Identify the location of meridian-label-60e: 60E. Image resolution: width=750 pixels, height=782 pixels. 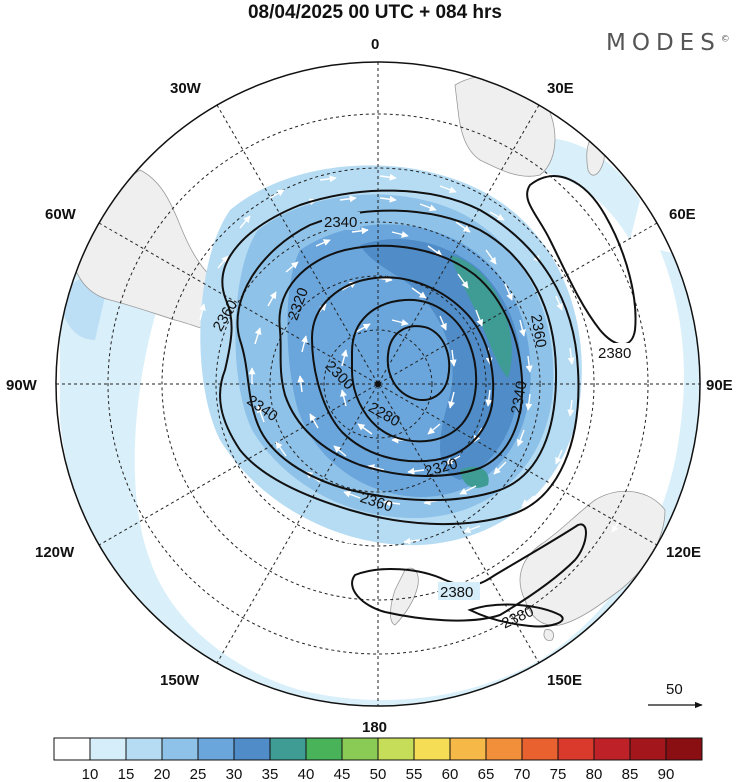
(682, 214).